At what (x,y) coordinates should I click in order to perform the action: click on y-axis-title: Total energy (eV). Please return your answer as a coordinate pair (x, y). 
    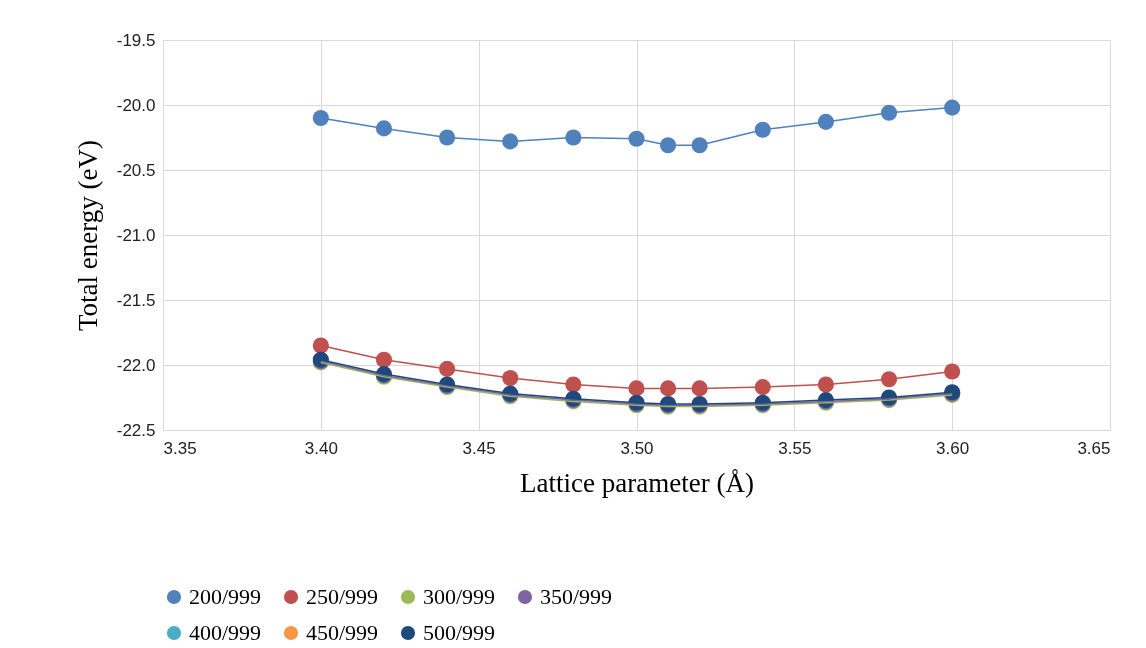
    Looking at the image, I should click on (87, 235).